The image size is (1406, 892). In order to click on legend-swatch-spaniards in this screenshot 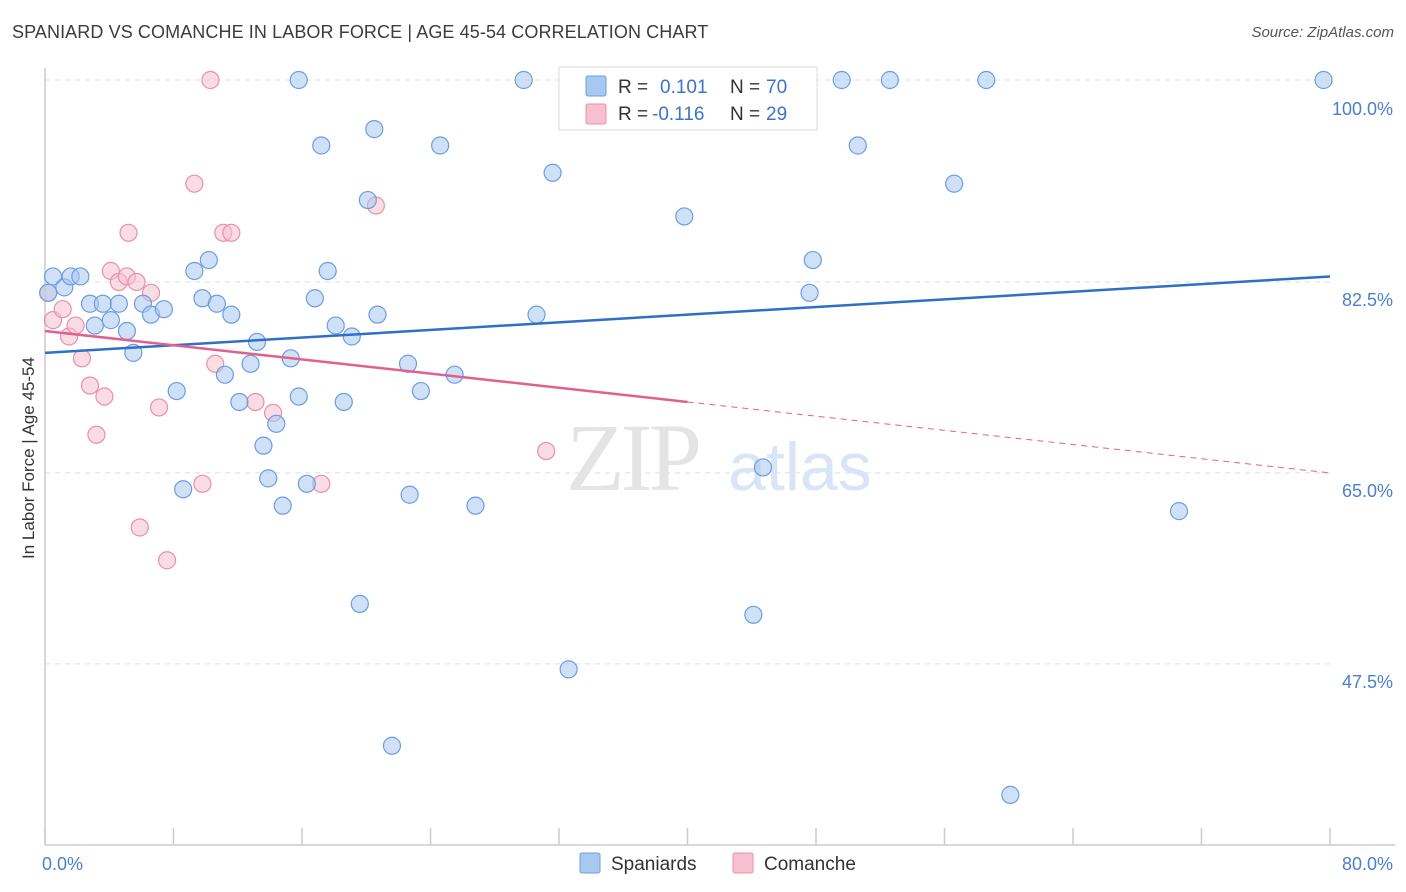, I will do `click(596, 86)`.